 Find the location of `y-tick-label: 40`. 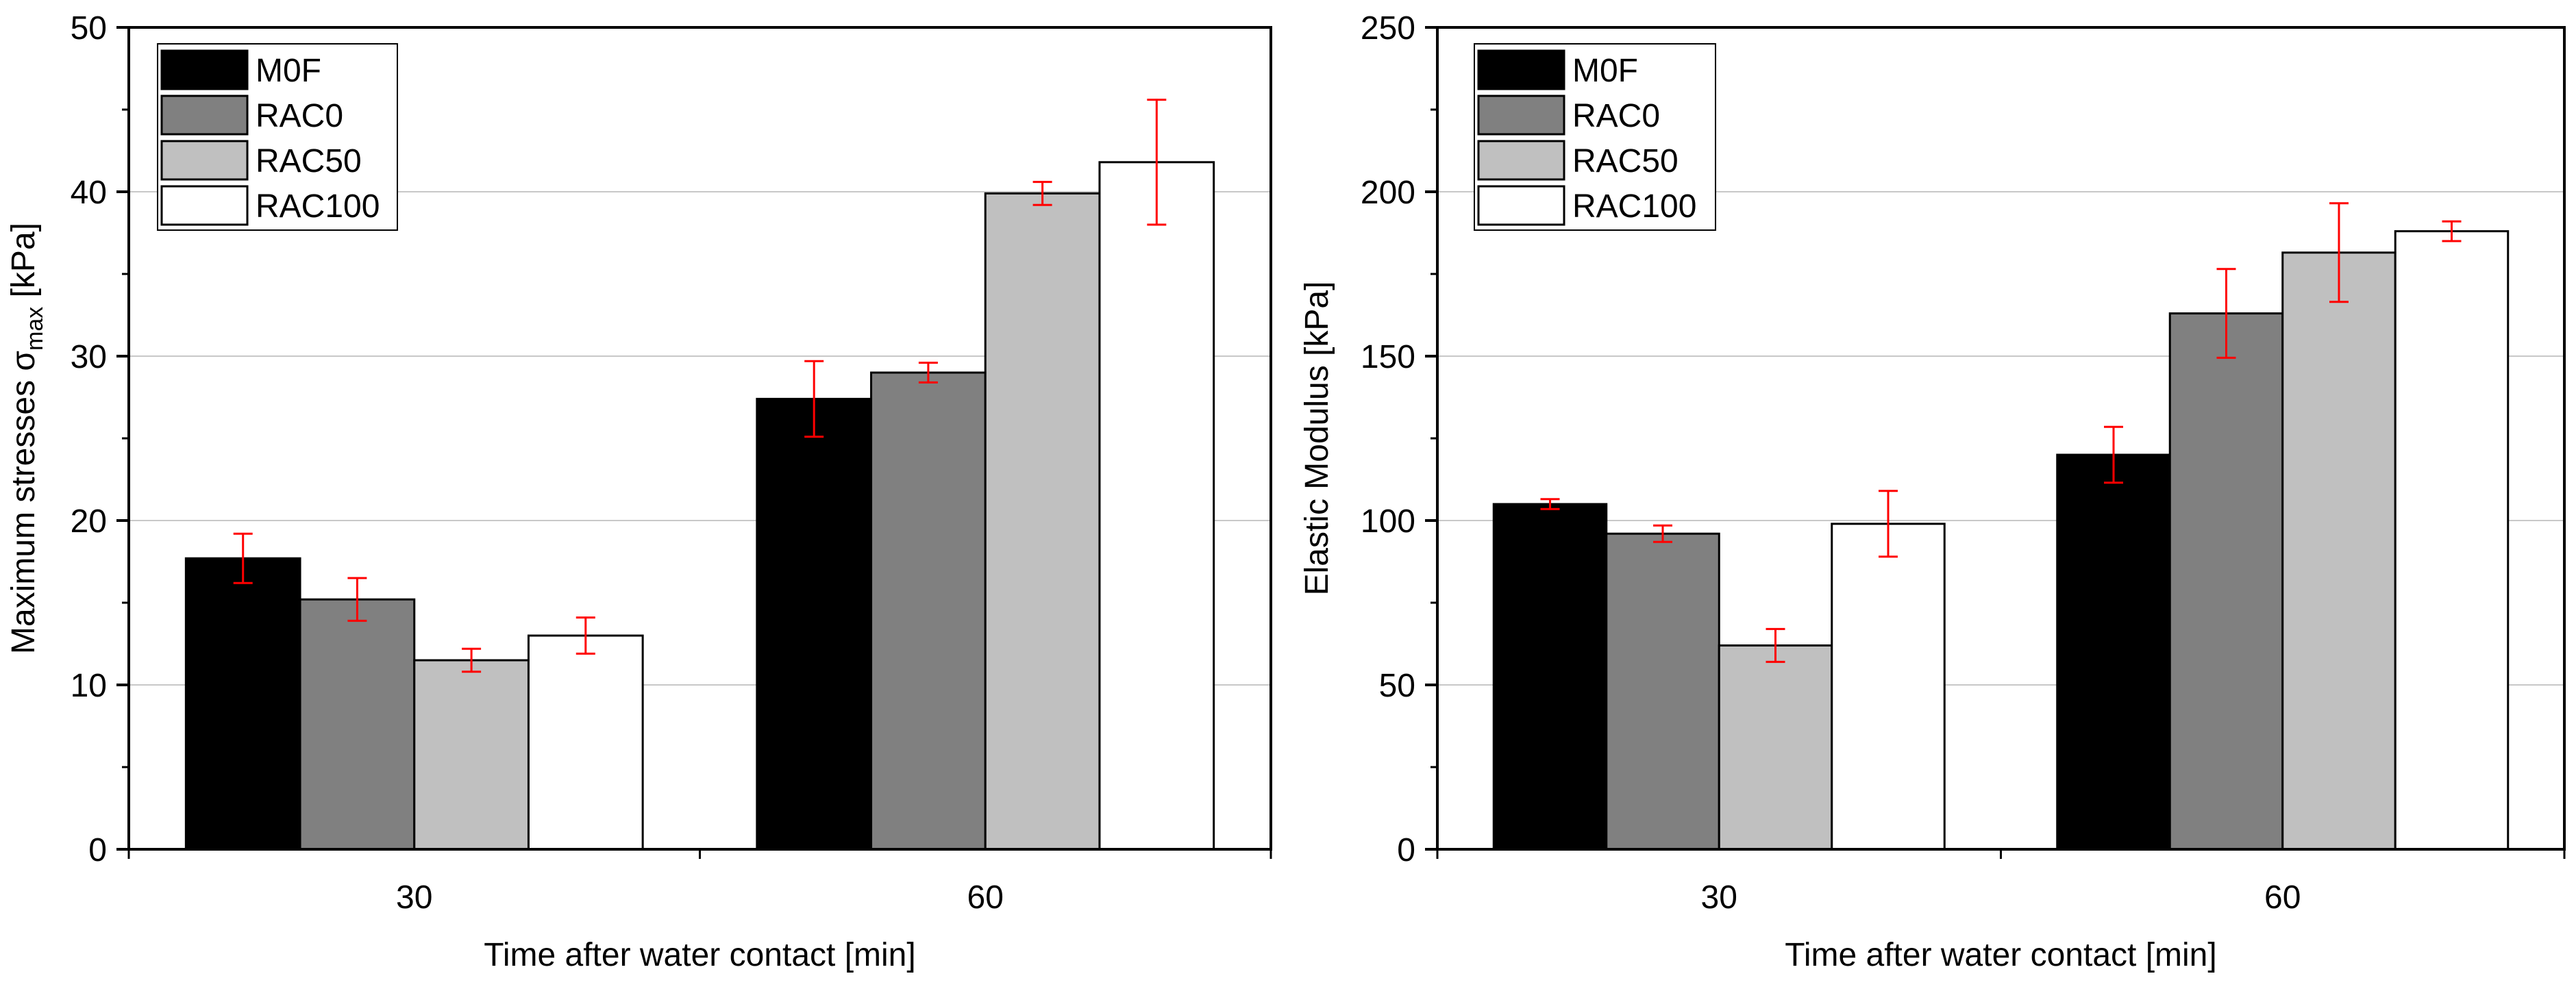

y-tick-label: 40 is located at coordinates (89, 193).